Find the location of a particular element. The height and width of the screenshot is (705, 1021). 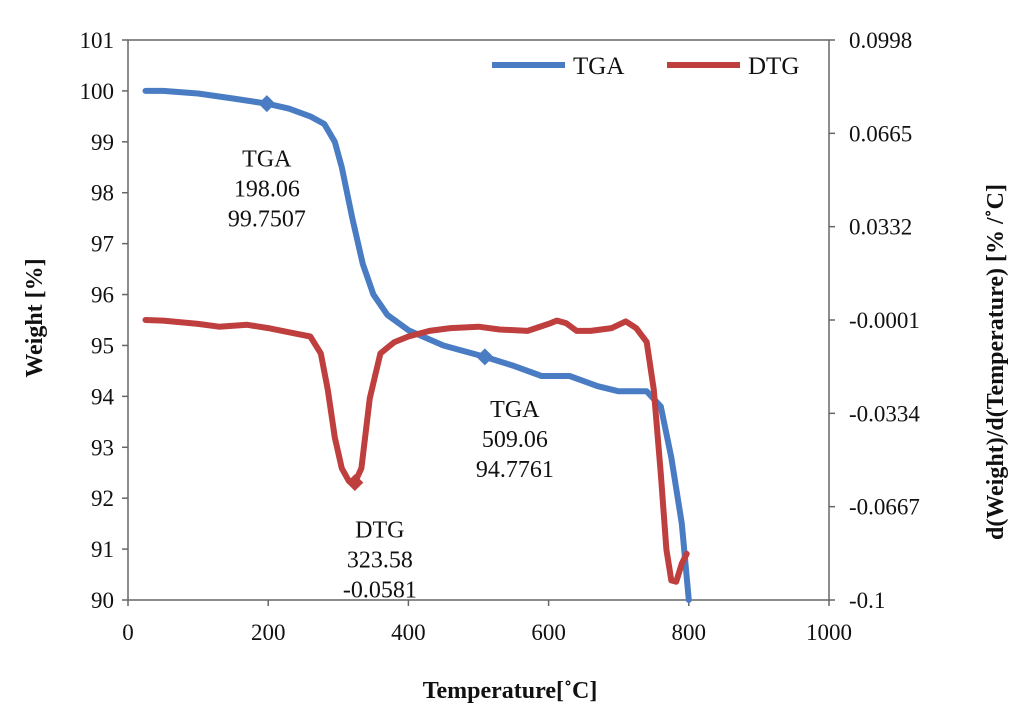

x-tick-label: 600 is located at coordinates (548, 632).